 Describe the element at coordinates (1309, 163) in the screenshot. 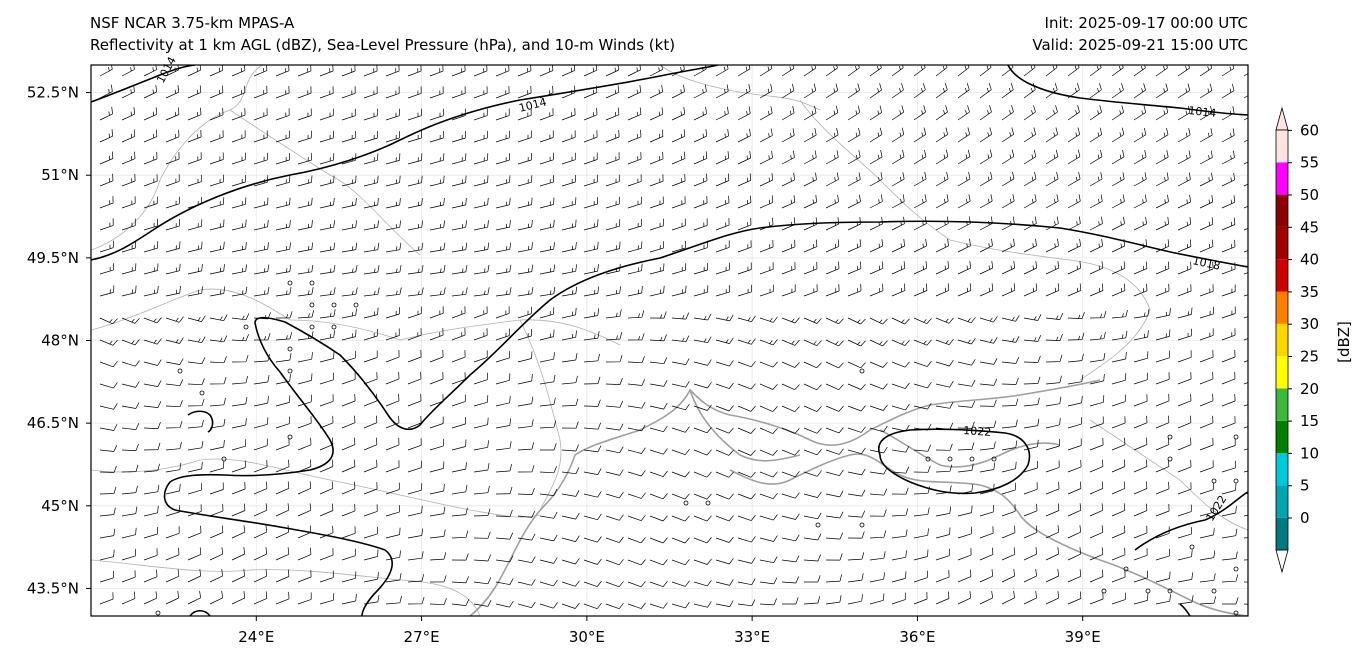

I see `colorbar-tick-label: 55` at that location.